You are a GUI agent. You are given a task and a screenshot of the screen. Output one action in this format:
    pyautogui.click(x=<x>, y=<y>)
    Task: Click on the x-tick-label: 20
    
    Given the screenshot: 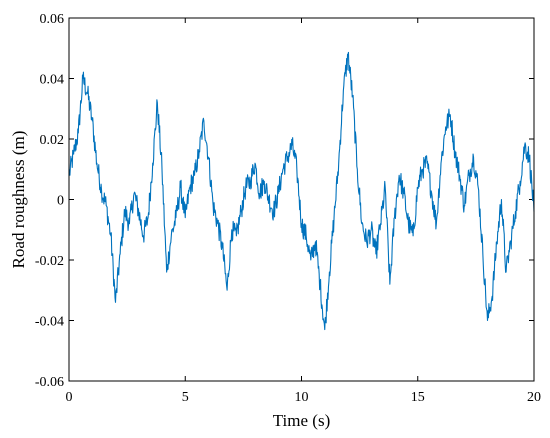 What is the action you would take?
    pyautogui.click(x=534, y=397)
    